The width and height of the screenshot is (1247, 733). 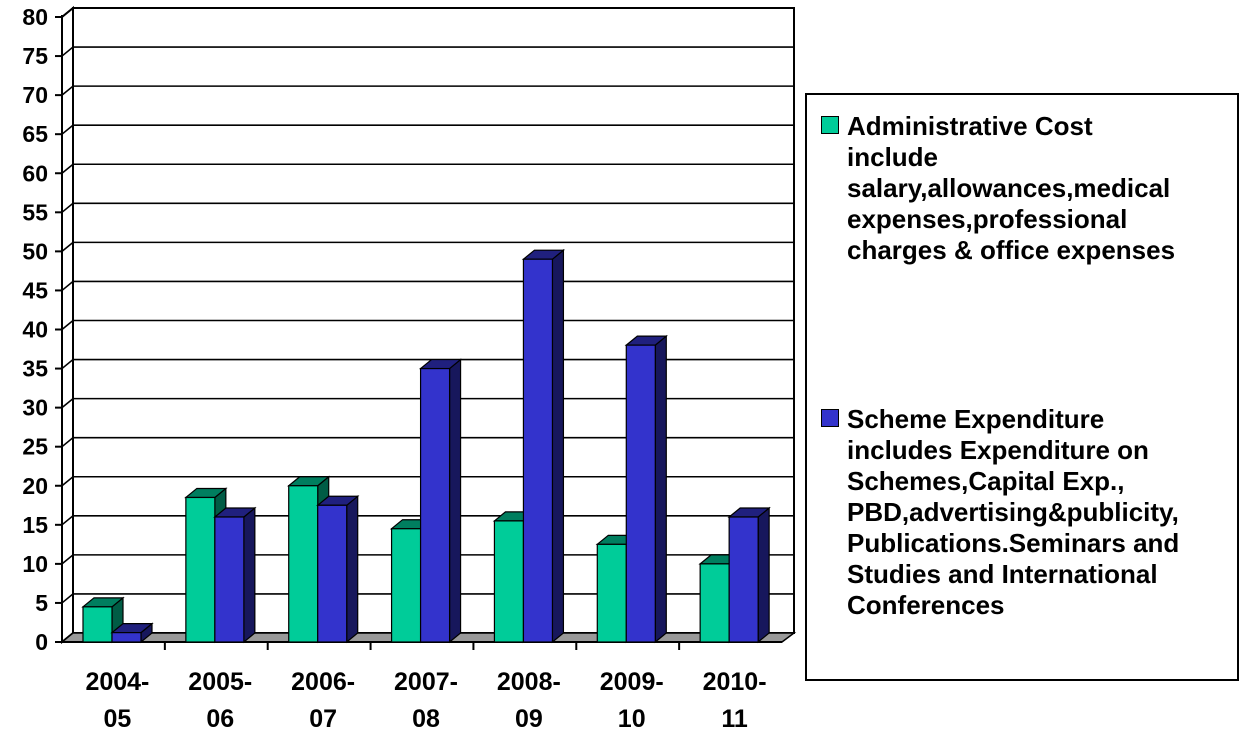 I want to click on y-tick-label: 80, so click(x=35, y=17).